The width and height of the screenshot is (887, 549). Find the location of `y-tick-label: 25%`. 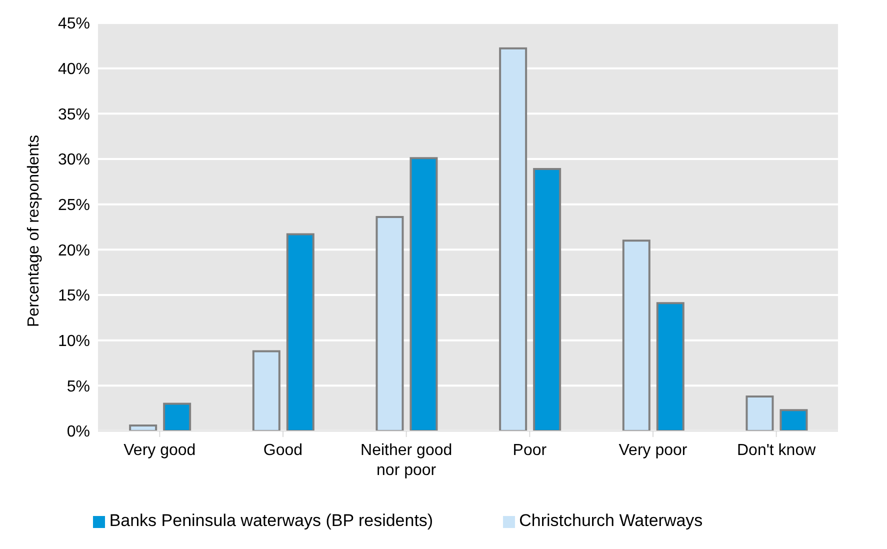

y-tick-label: 25% is located at coordinates (74, 205).